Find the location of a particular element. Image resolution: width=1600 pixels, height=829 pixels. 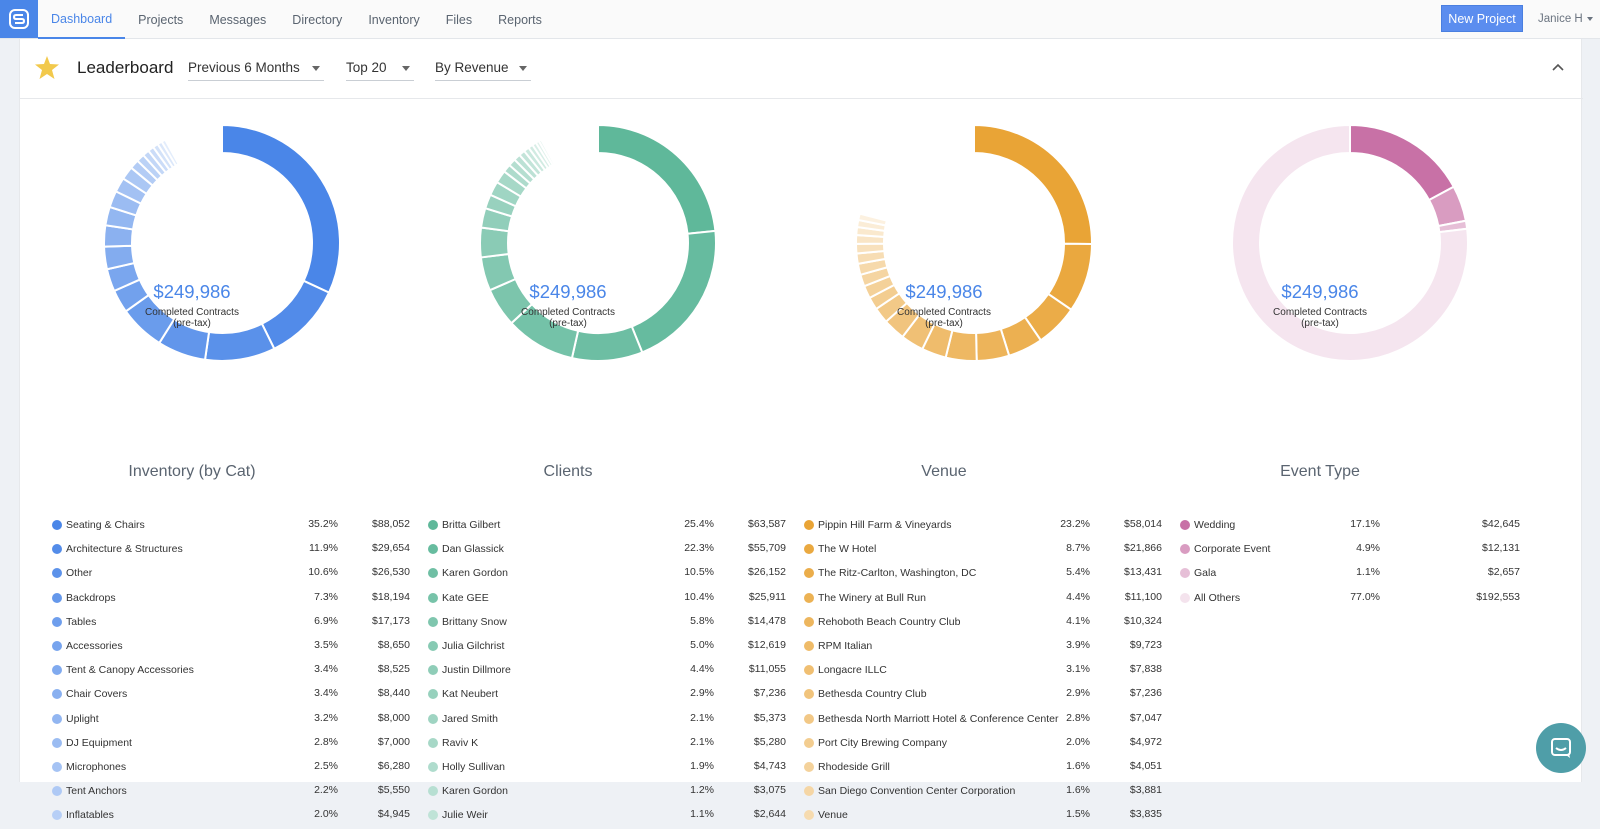

limit-dropdown: Top 20 is located at coordinates (380, 67).